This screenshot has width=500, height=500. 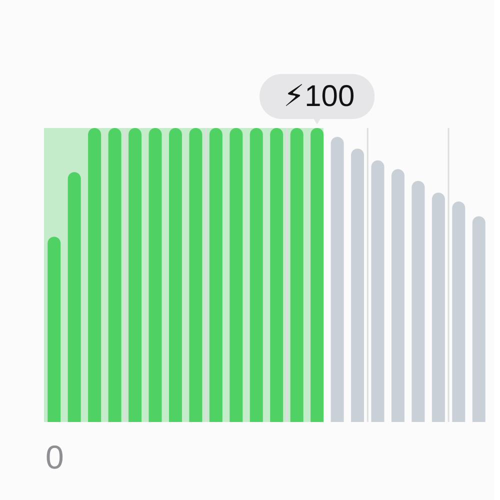 What do you see at coordinates (319, 96) in the screenshot?
I see `data-label: ⚡100` at bounding box center [319, 96].